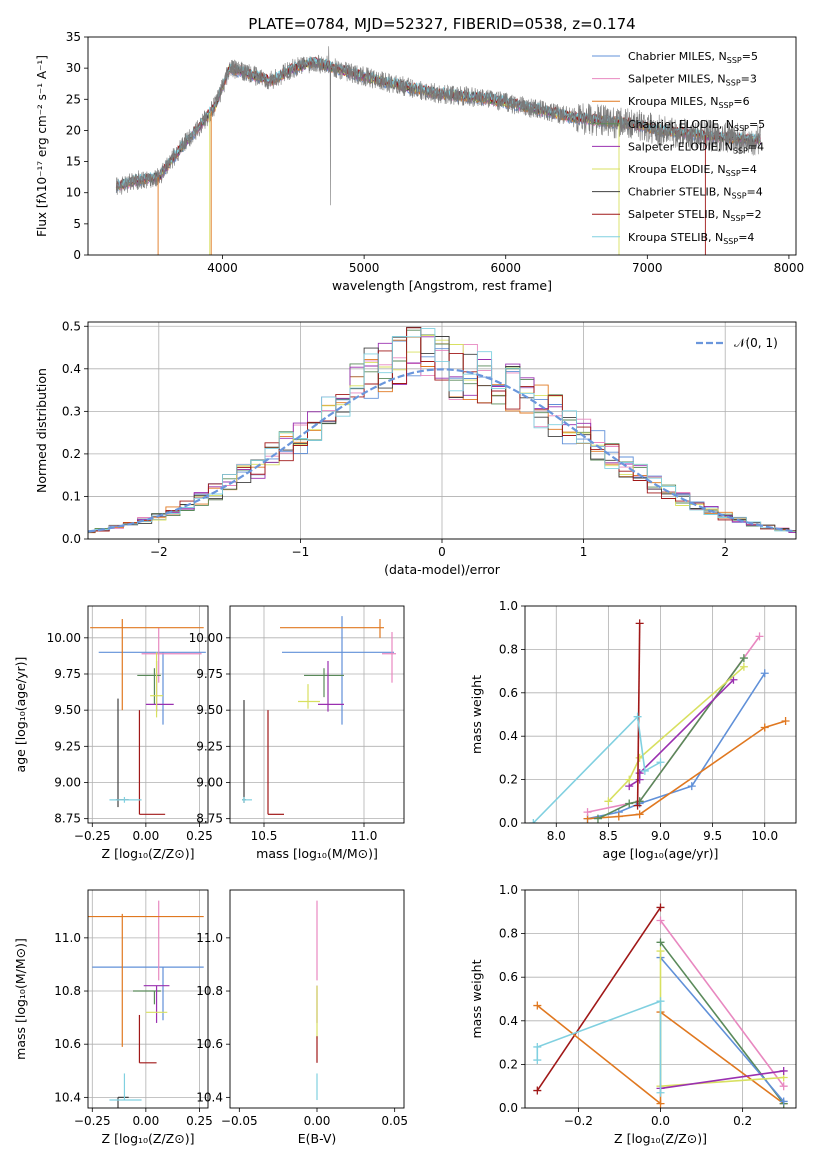  Describe the element at coordinates (508, 693) in the screenshot. I see `y-tick-label: 0.6` at that location.